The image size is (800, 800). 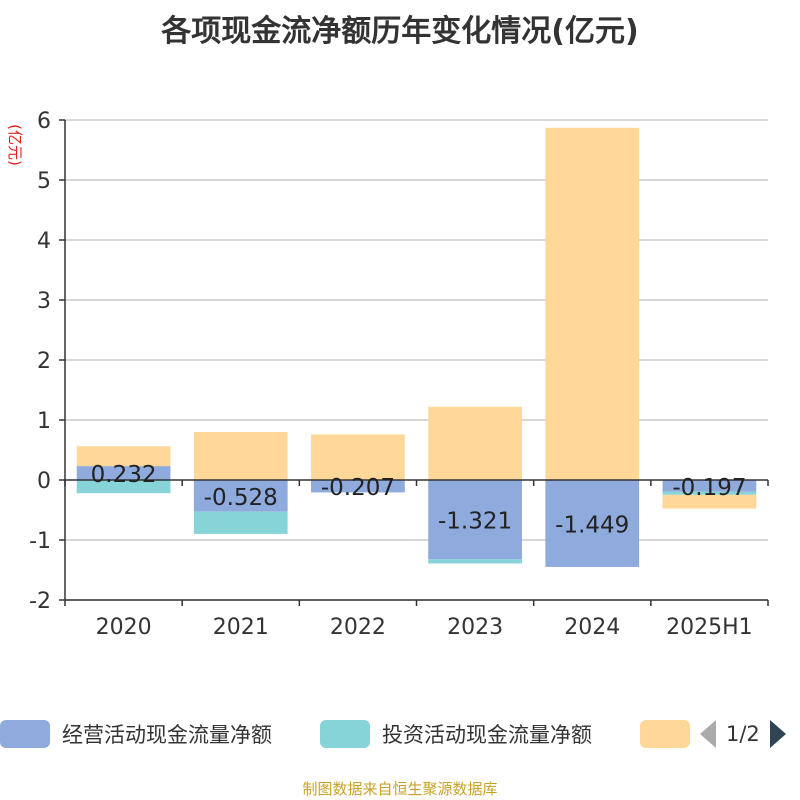 I want to click on y-tick-label: 1, so click(x=44, y=421).